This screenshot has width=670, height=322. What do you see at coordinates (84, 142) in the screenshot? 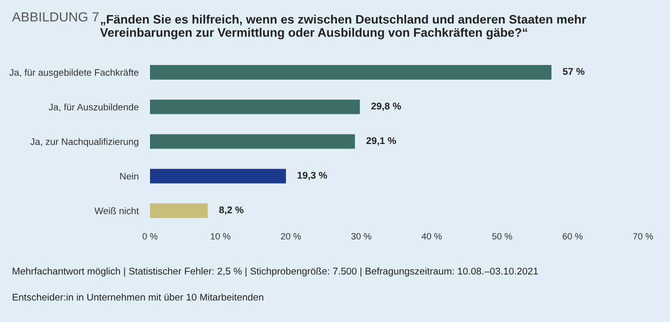
I see `y-tick-label: Ja, zur Nachqualifizierung` at bounding box center [84, 142].